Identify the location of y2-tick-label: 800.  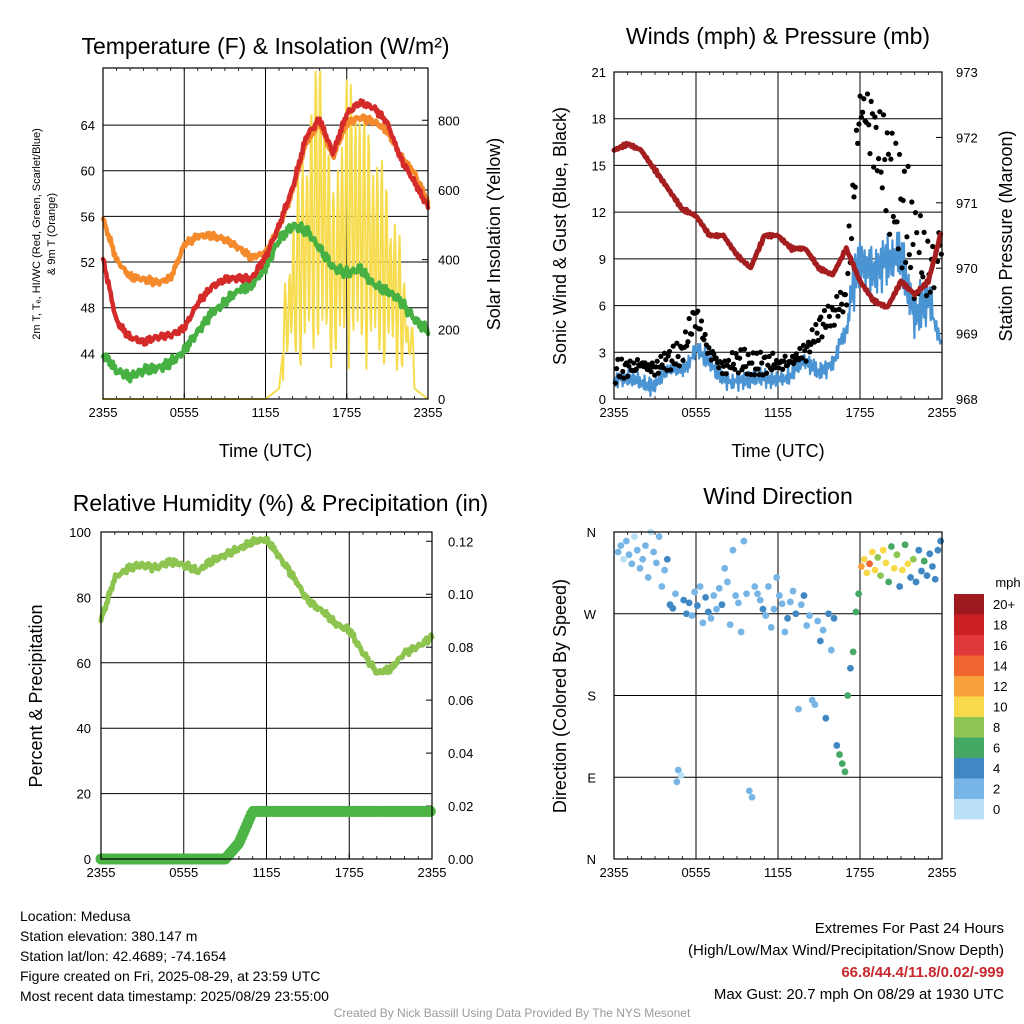
(449, 120).